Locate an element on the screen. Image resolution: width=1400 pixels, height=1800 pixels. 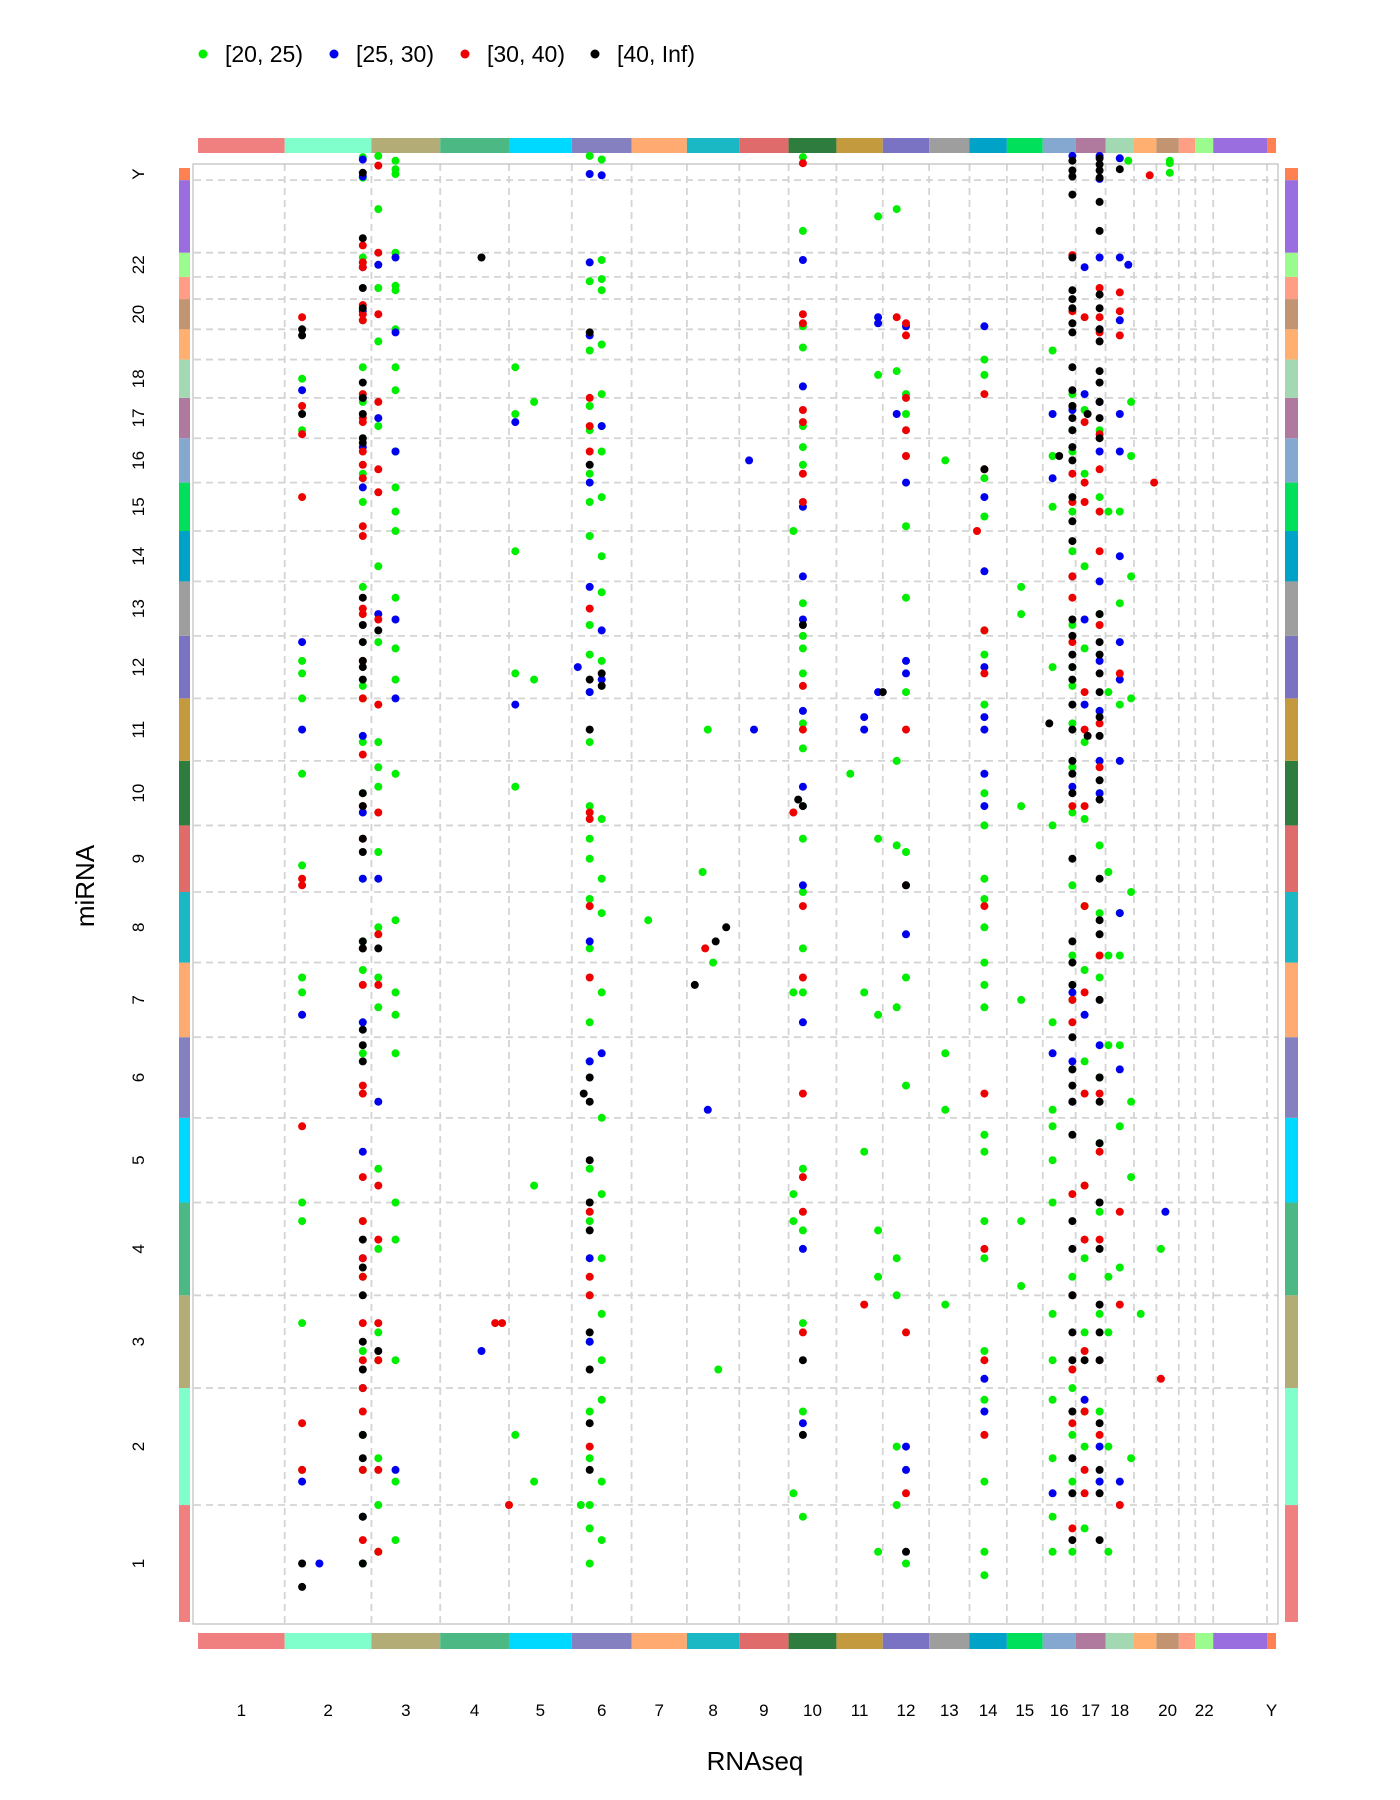
legend: [20, 25) [25, 30) [30, 40) [40, Inf) is located at coordinates (446, 54).